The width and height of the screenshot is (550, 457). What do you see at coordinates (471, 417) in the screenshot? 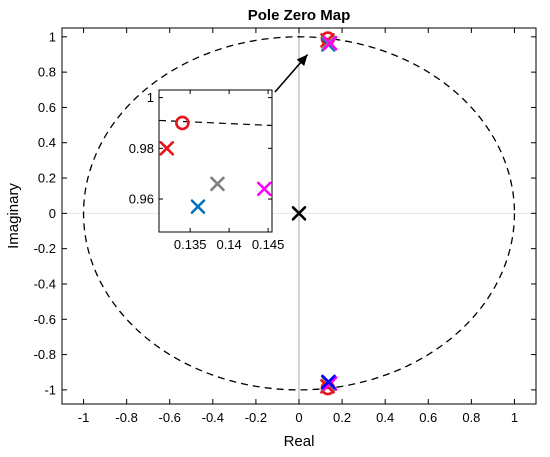
I see `x-tick-label: 0.8` at bounding box center [471, 417].